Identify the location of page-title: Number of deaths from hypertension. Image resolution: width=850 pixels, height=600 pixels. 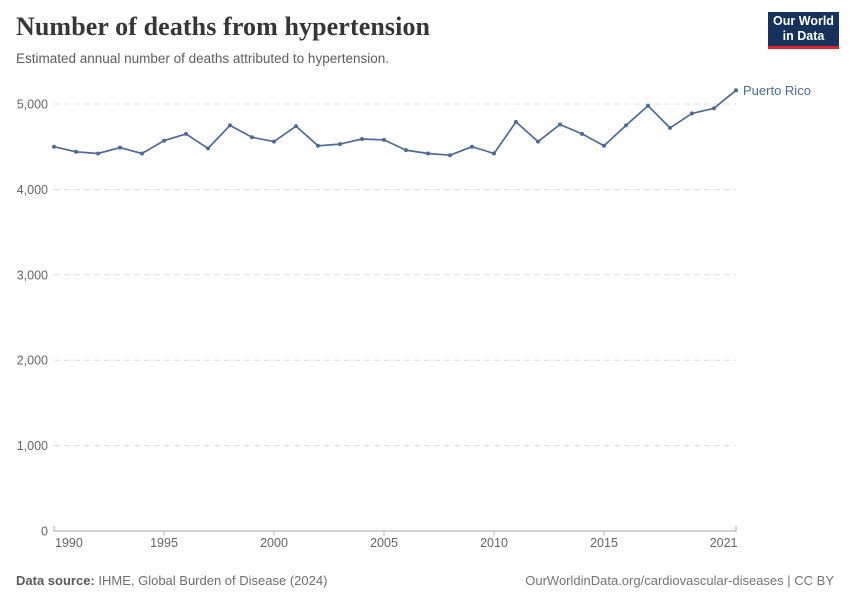
(223, 26).